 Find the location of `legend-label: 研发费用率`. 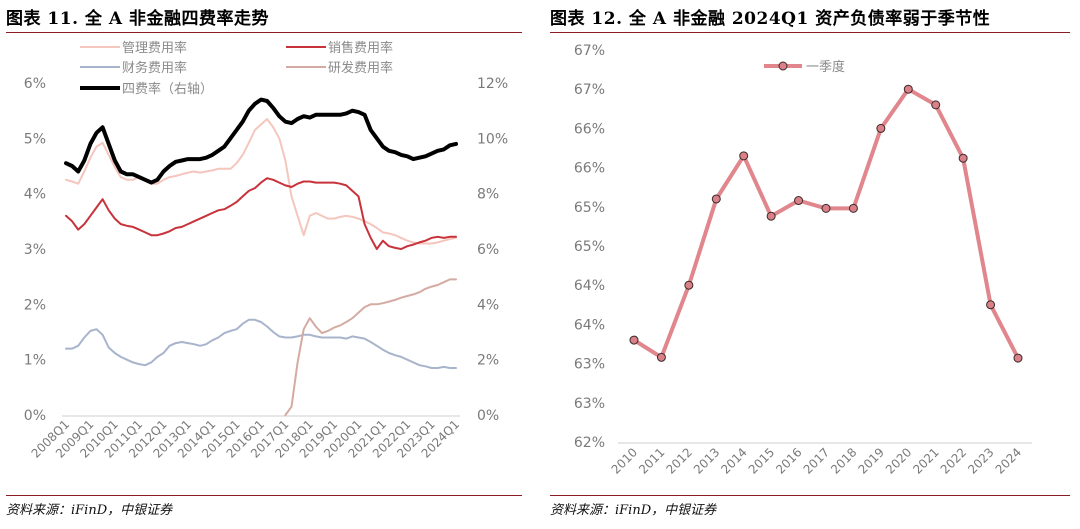

legend-label: 研发费用率 is located at coordinates (360, 68).